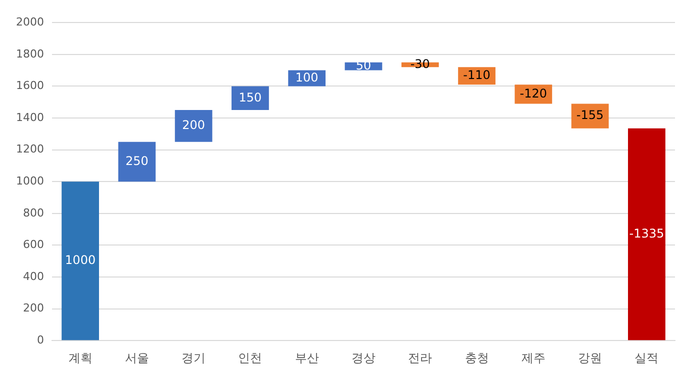 The height and width of the screenshot is (377, 693). Describe the element at coordinates (33, 276) in the screenshot. I see `y-tick-label: 400` at that location.